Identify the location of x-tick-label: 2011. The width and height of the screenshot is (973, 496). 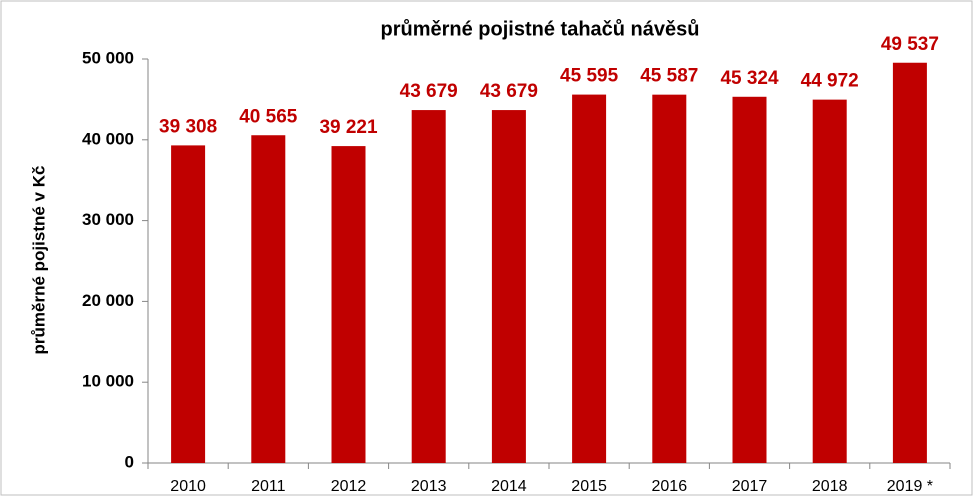
(268, 486).